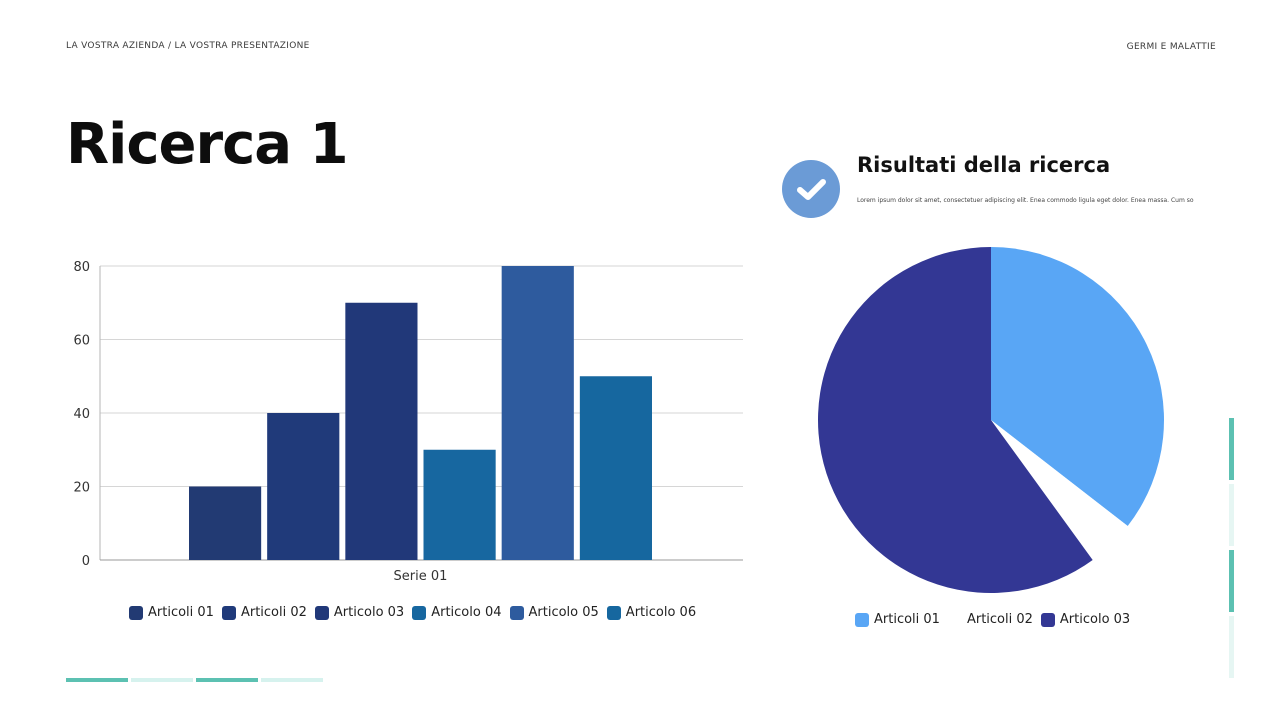  What do you see at coordinates (421, 576) in the screenshot?
I see `x-category-label: Serie 01` at bounding box center [421, 576].